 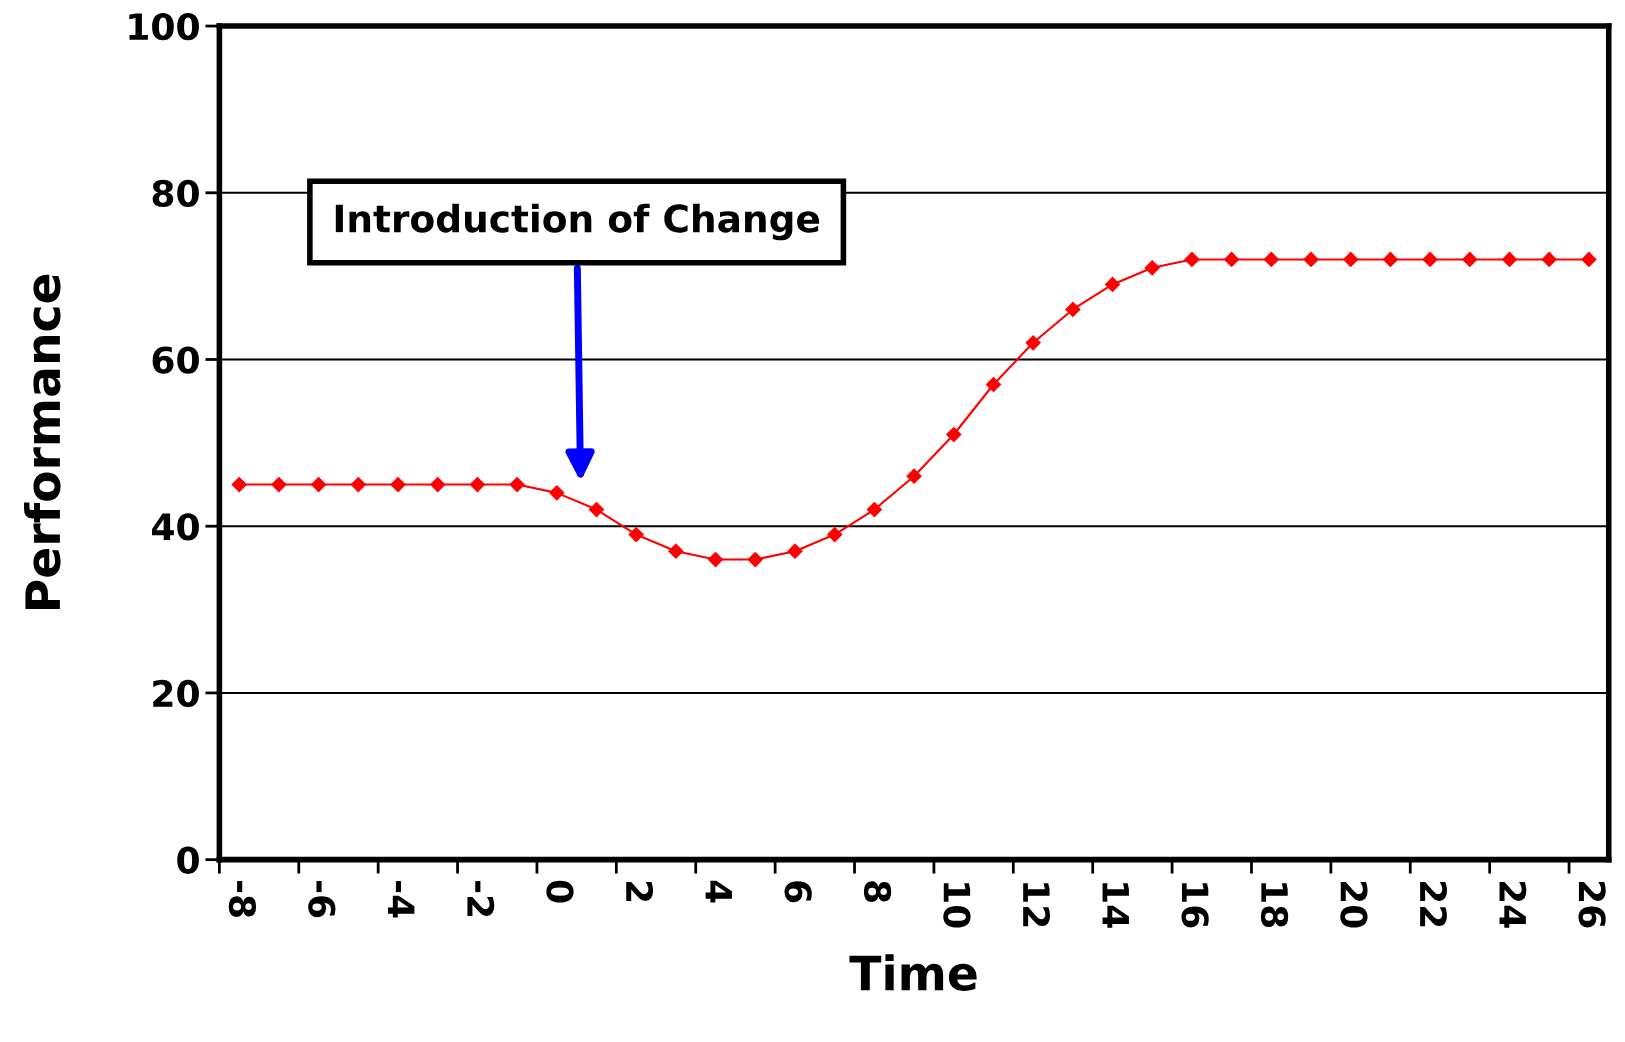 I want to click on x-tick-label: -6, so click(x=322, y=899).